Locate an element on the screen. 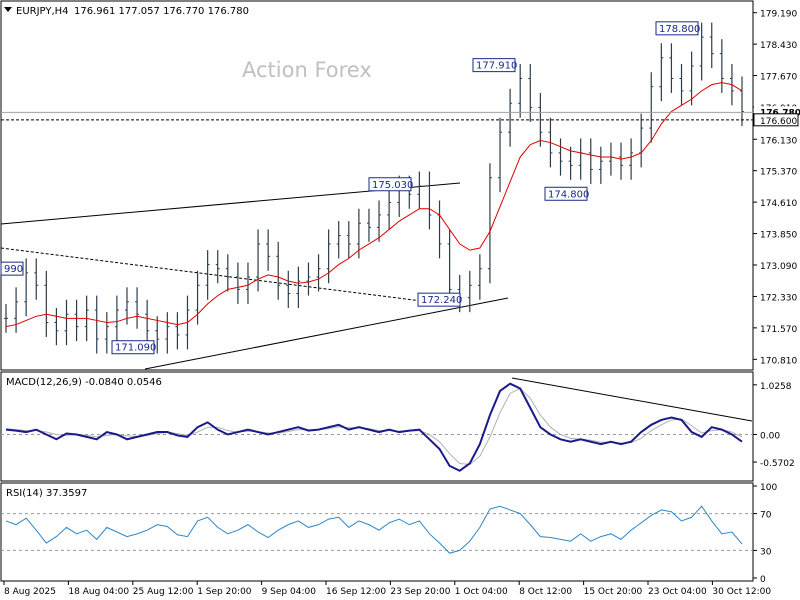 Image resolution: width=800 pixels, height=600 pixels. rsi-lines is located at coordinates (374, 529).